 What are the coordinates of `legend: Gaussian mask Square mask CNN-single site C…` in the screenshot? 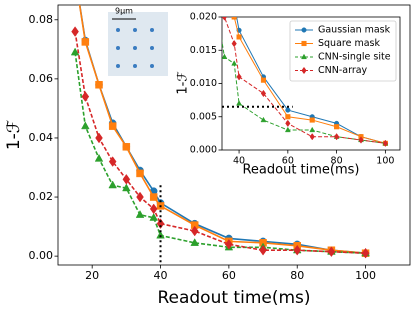 It's located at (343, 51).